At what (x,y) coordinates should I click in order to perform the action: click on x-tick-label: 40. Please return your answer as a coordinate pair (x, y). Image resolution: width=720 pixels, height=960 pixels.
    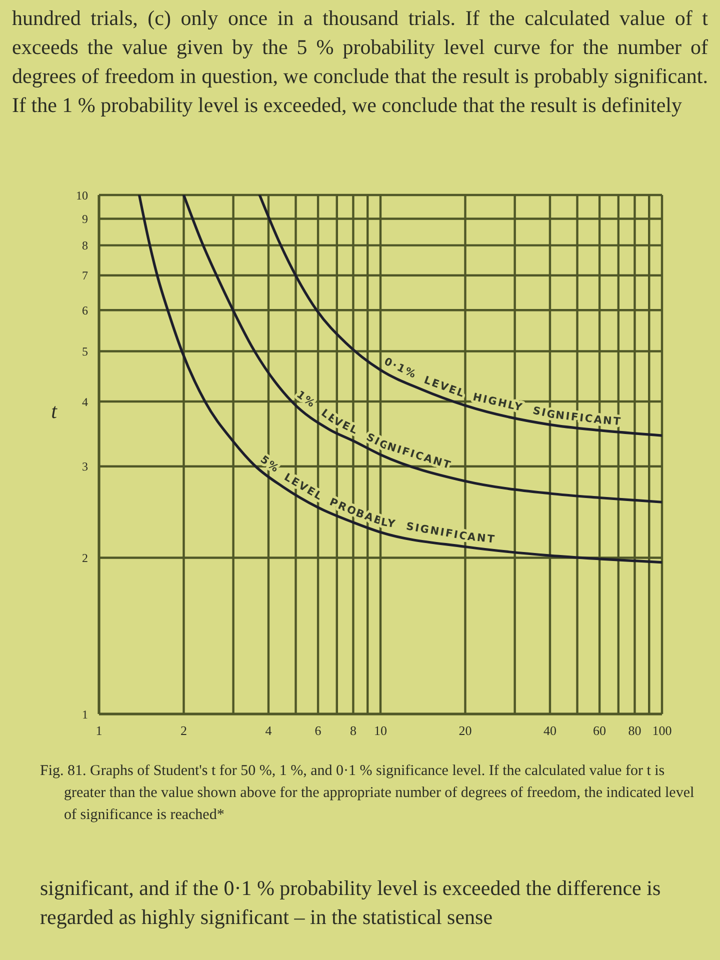
    Looking at the image, I should click on (549, 730).